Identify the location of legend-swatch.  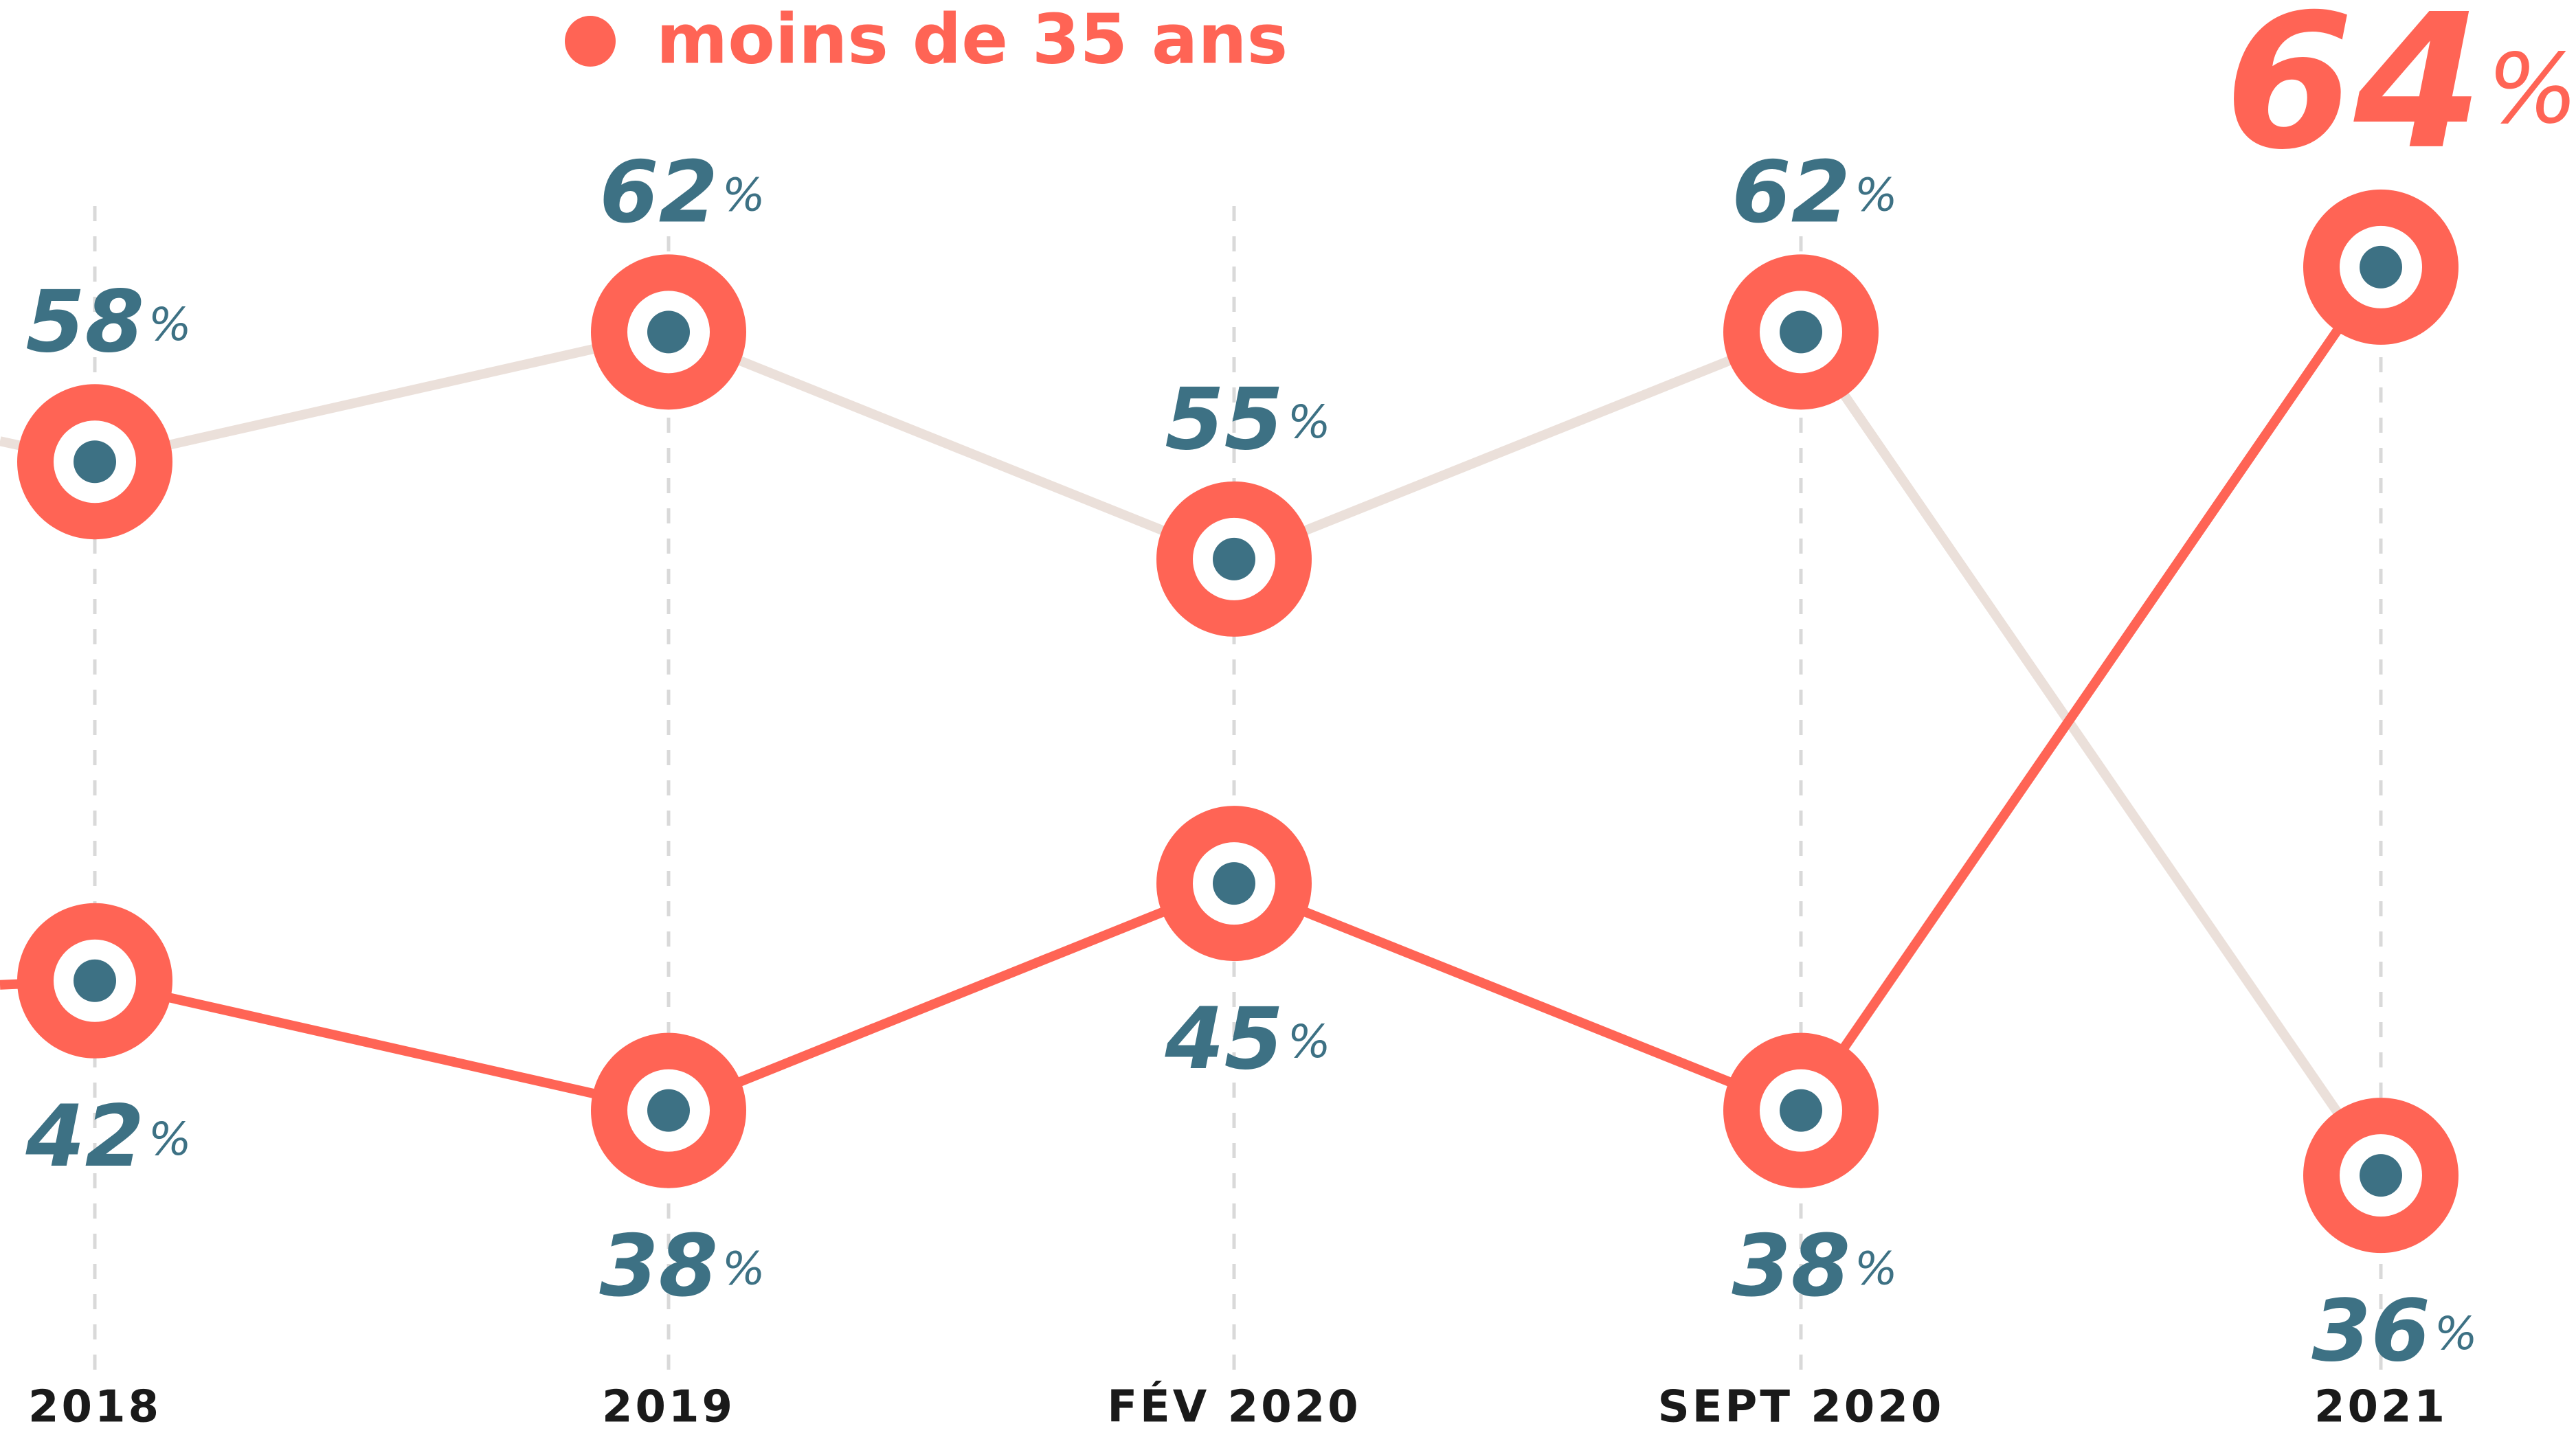
(590, 41).